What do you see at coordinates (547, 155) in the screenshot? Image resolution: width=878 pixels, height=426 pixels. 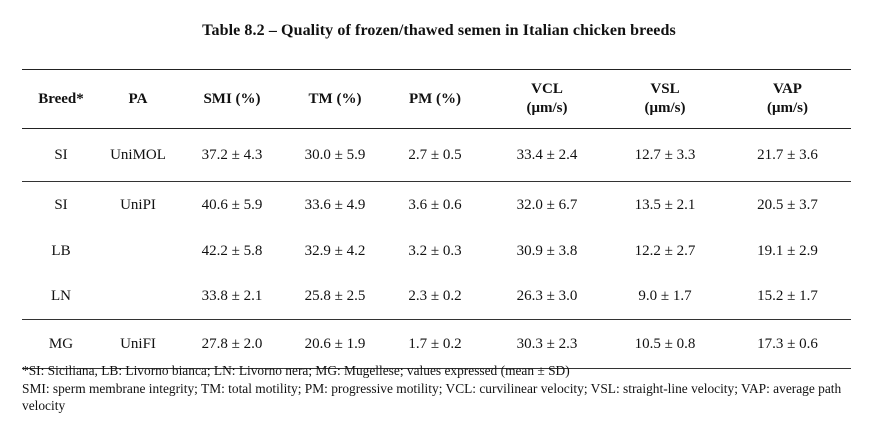 I see `vcl-cell: 33.4 ± 2.4` at bounding box center [547, 155].